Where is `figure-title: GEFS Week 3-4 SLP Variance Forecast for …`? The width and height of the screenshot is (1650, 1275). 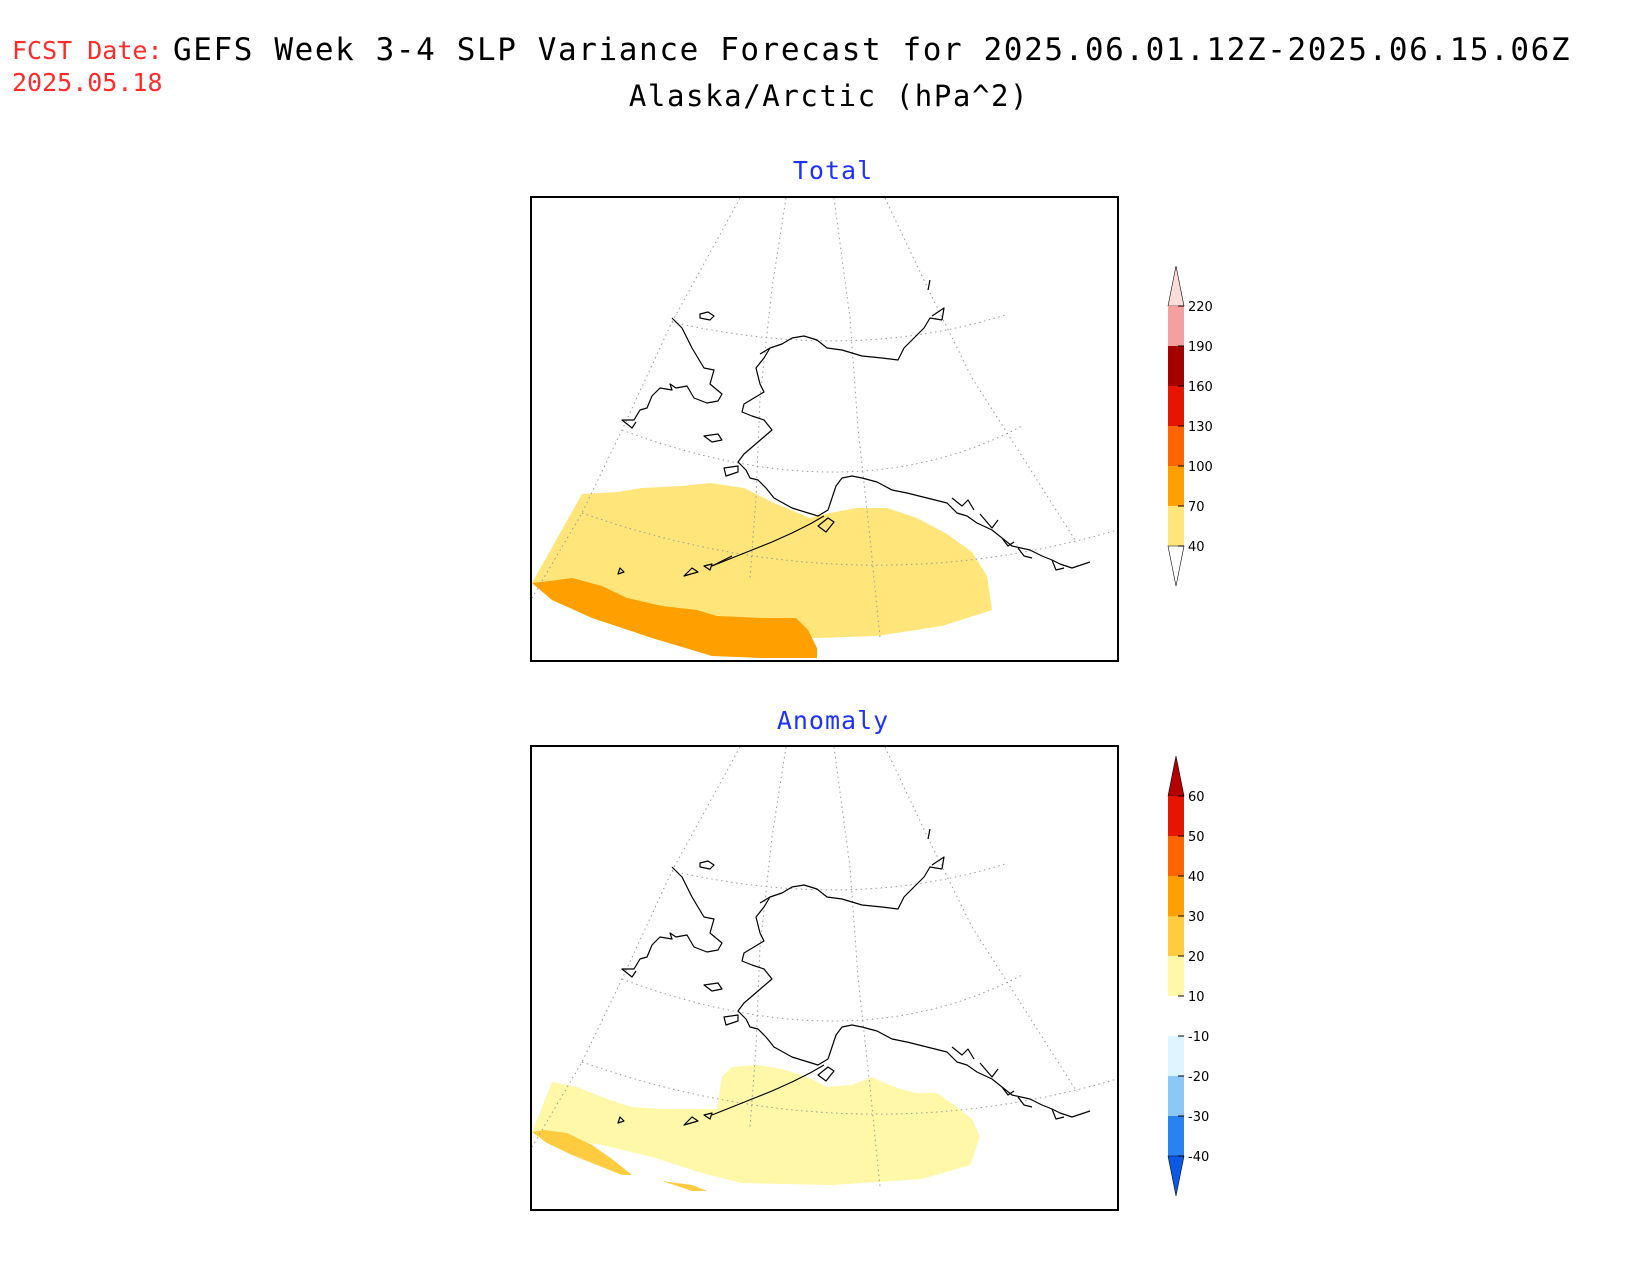
figure-title: GEFS Week 3-4 SLP Variance Forecast for … is located at coordinates (872, 50).